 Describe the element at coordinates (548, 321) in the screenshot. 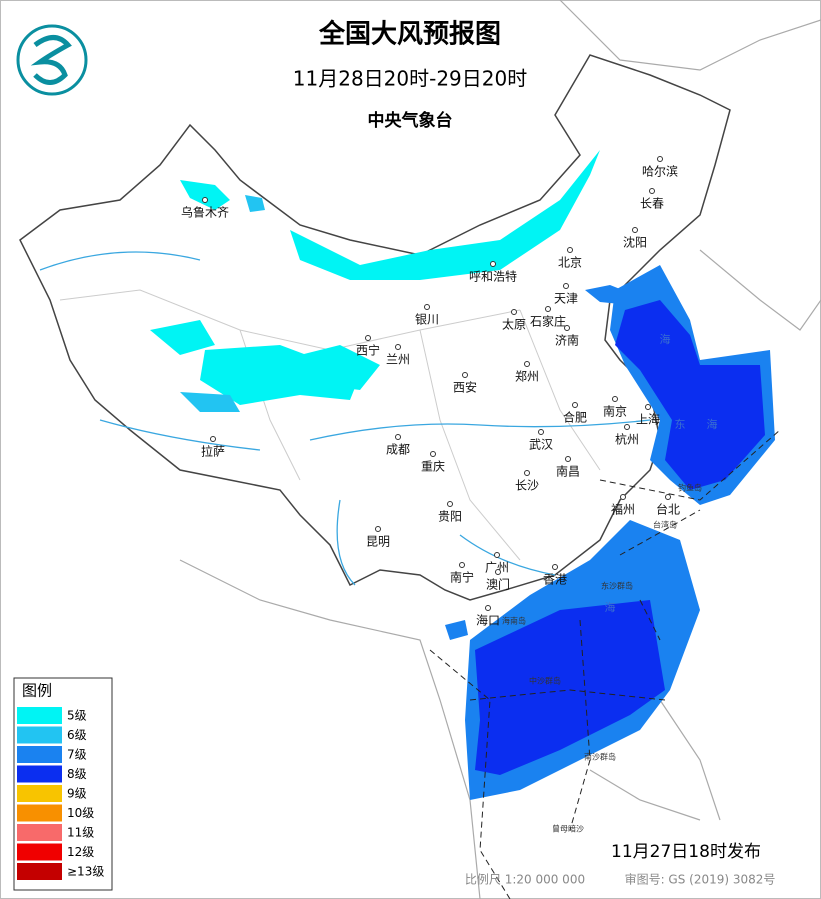

I see `city-label: 石家庄` at that location.